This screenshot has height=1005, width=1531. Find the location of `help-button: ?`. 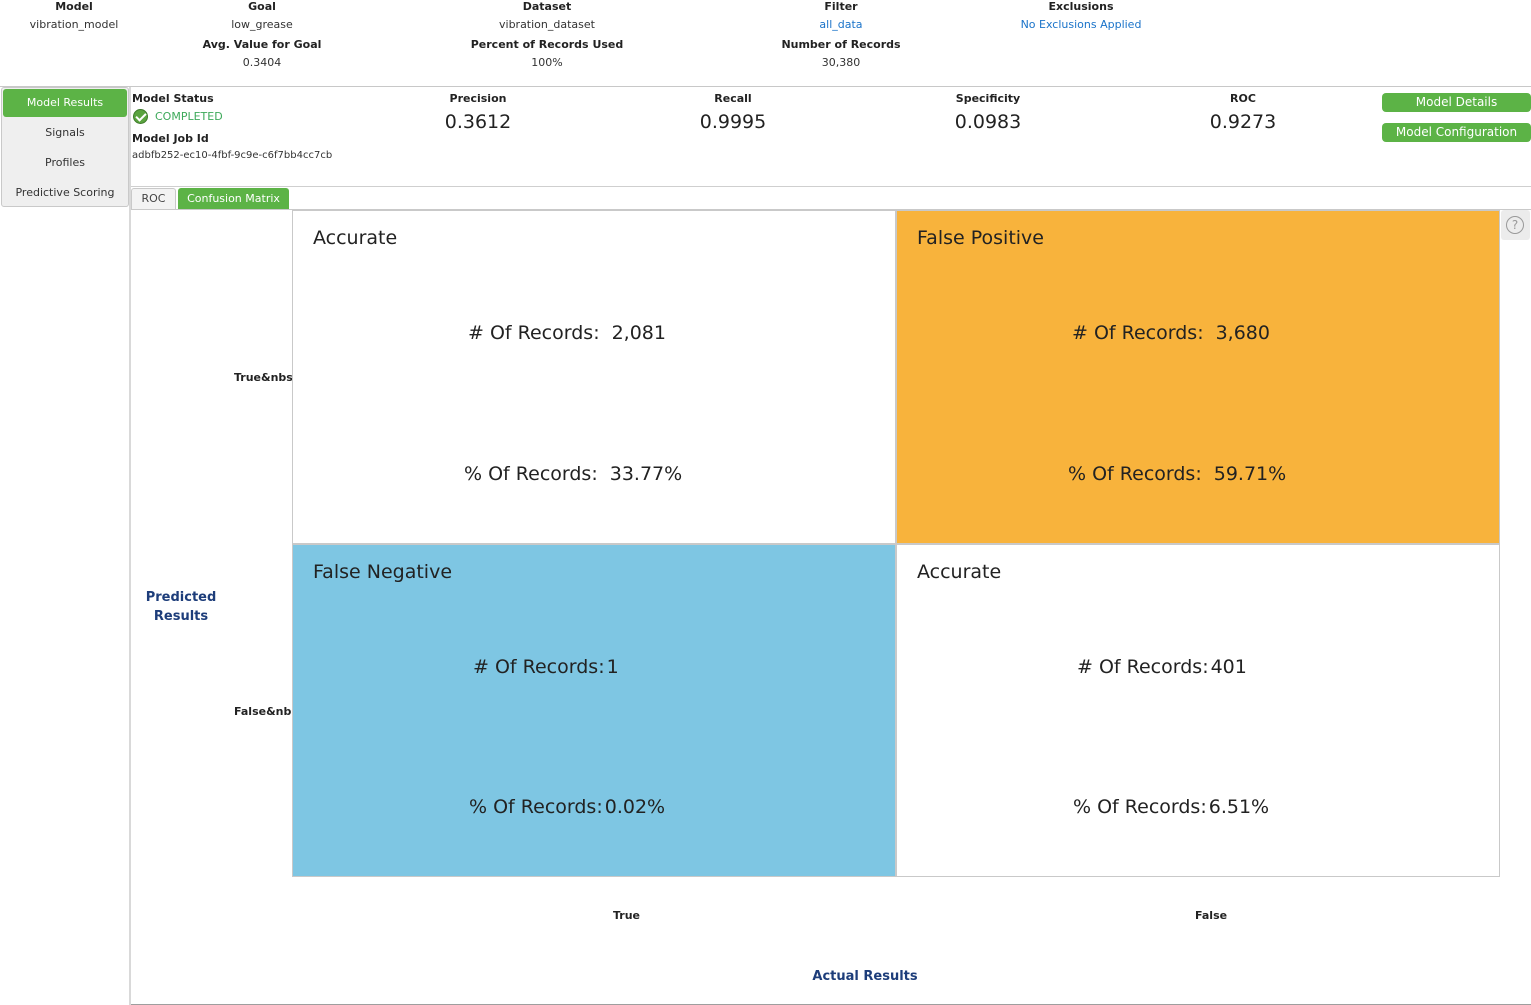

help-button: ? is located at coordinates (1515, 225).